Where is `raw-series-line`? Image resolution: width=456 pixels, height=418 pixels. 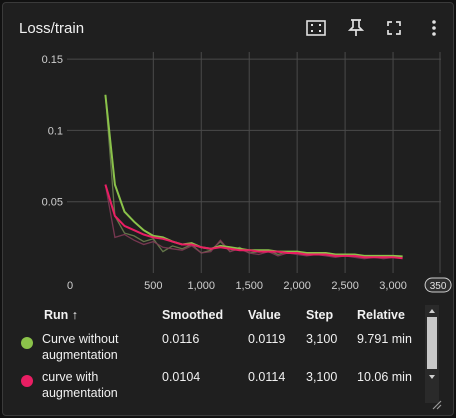 raw-series-line is located at coordinates (253, 222).